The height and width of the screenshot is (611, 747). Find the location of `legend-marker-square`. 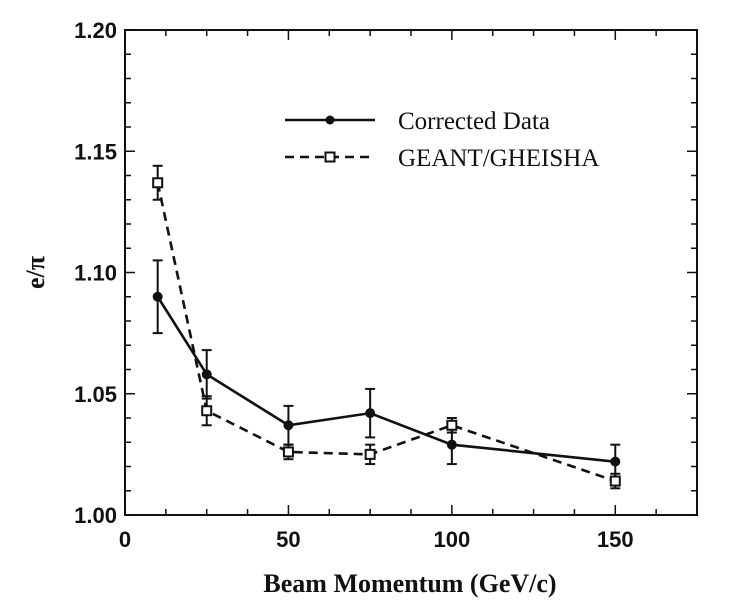

legend-marker-square is located at coordinates (330, 157).